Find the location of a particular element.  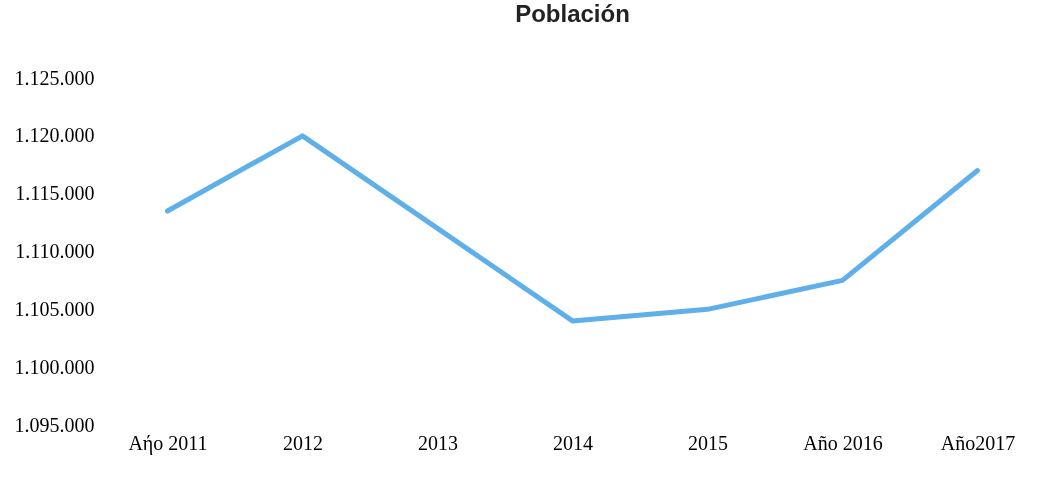

x-tick-label: 2012 is located at coordinates (303, 442).